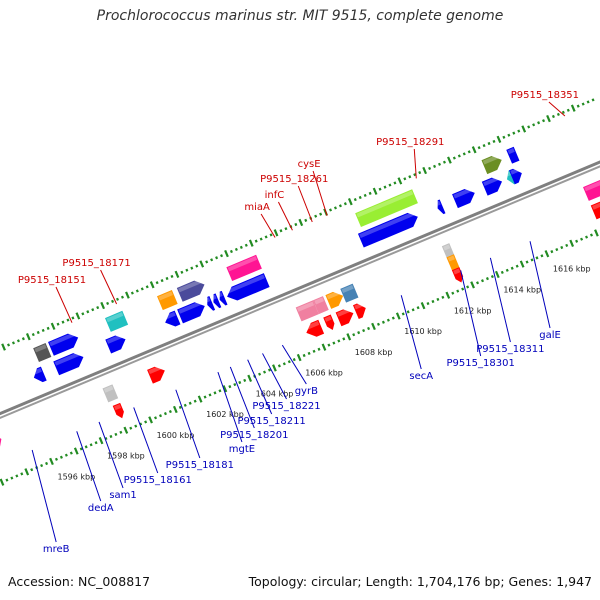 Image resolution: width=600 pixels, height=600 pixels. Describe the element at coordinates (158, 480) in the screenshot. I see `gene-label-bottom: P9515_18161` at that location.